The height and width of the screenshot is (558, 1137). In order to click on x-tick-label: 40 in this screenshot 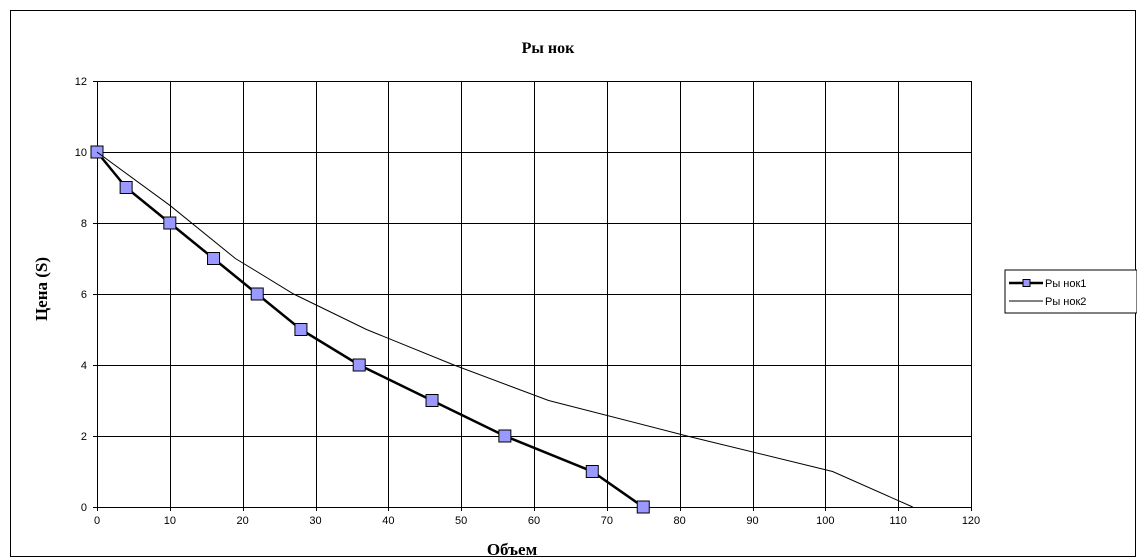, I will do `click(388, 521)`.